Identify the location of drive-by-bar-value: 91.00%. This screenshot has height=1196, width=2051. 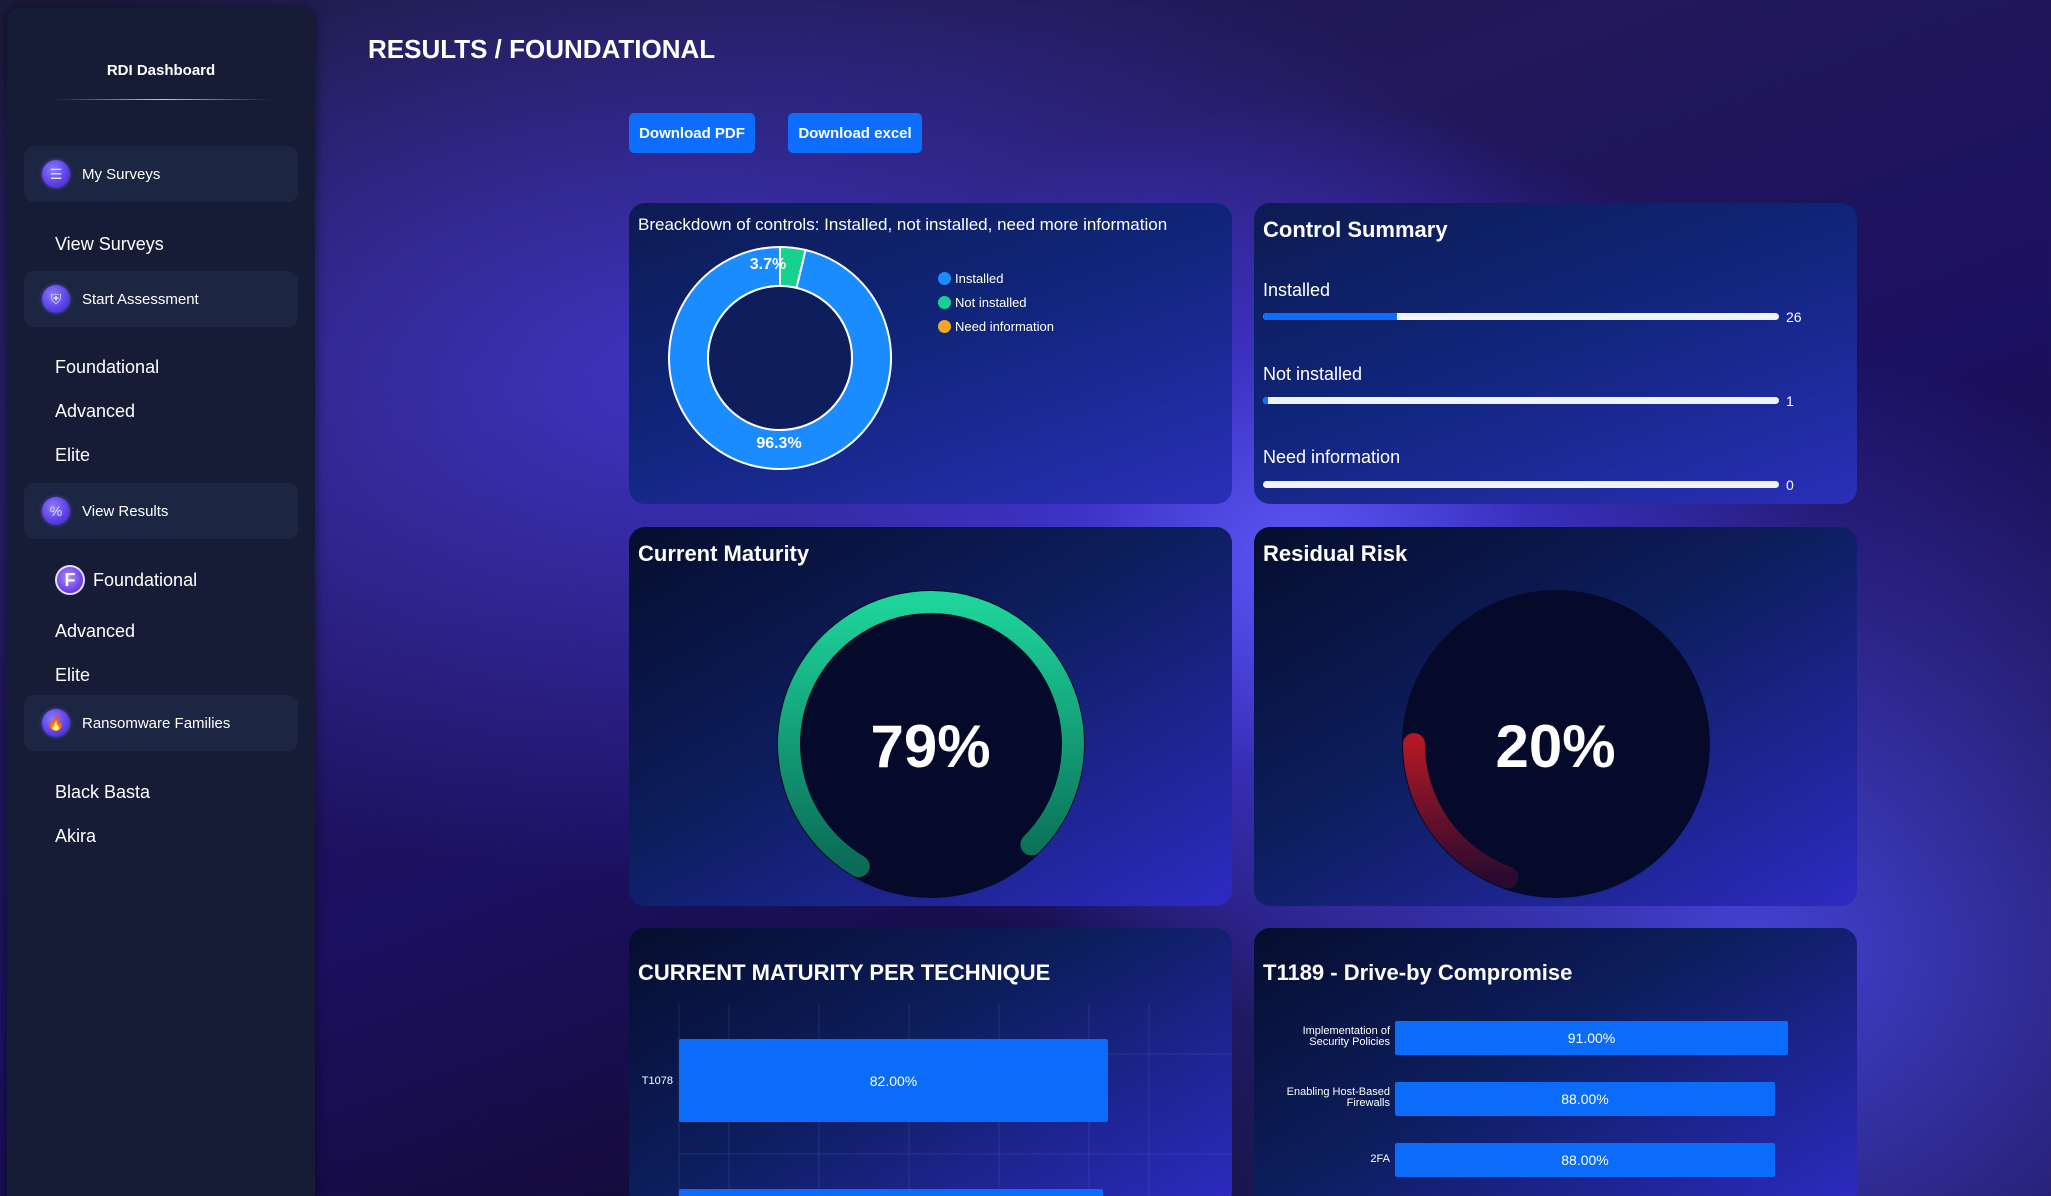
(1591, 1038).